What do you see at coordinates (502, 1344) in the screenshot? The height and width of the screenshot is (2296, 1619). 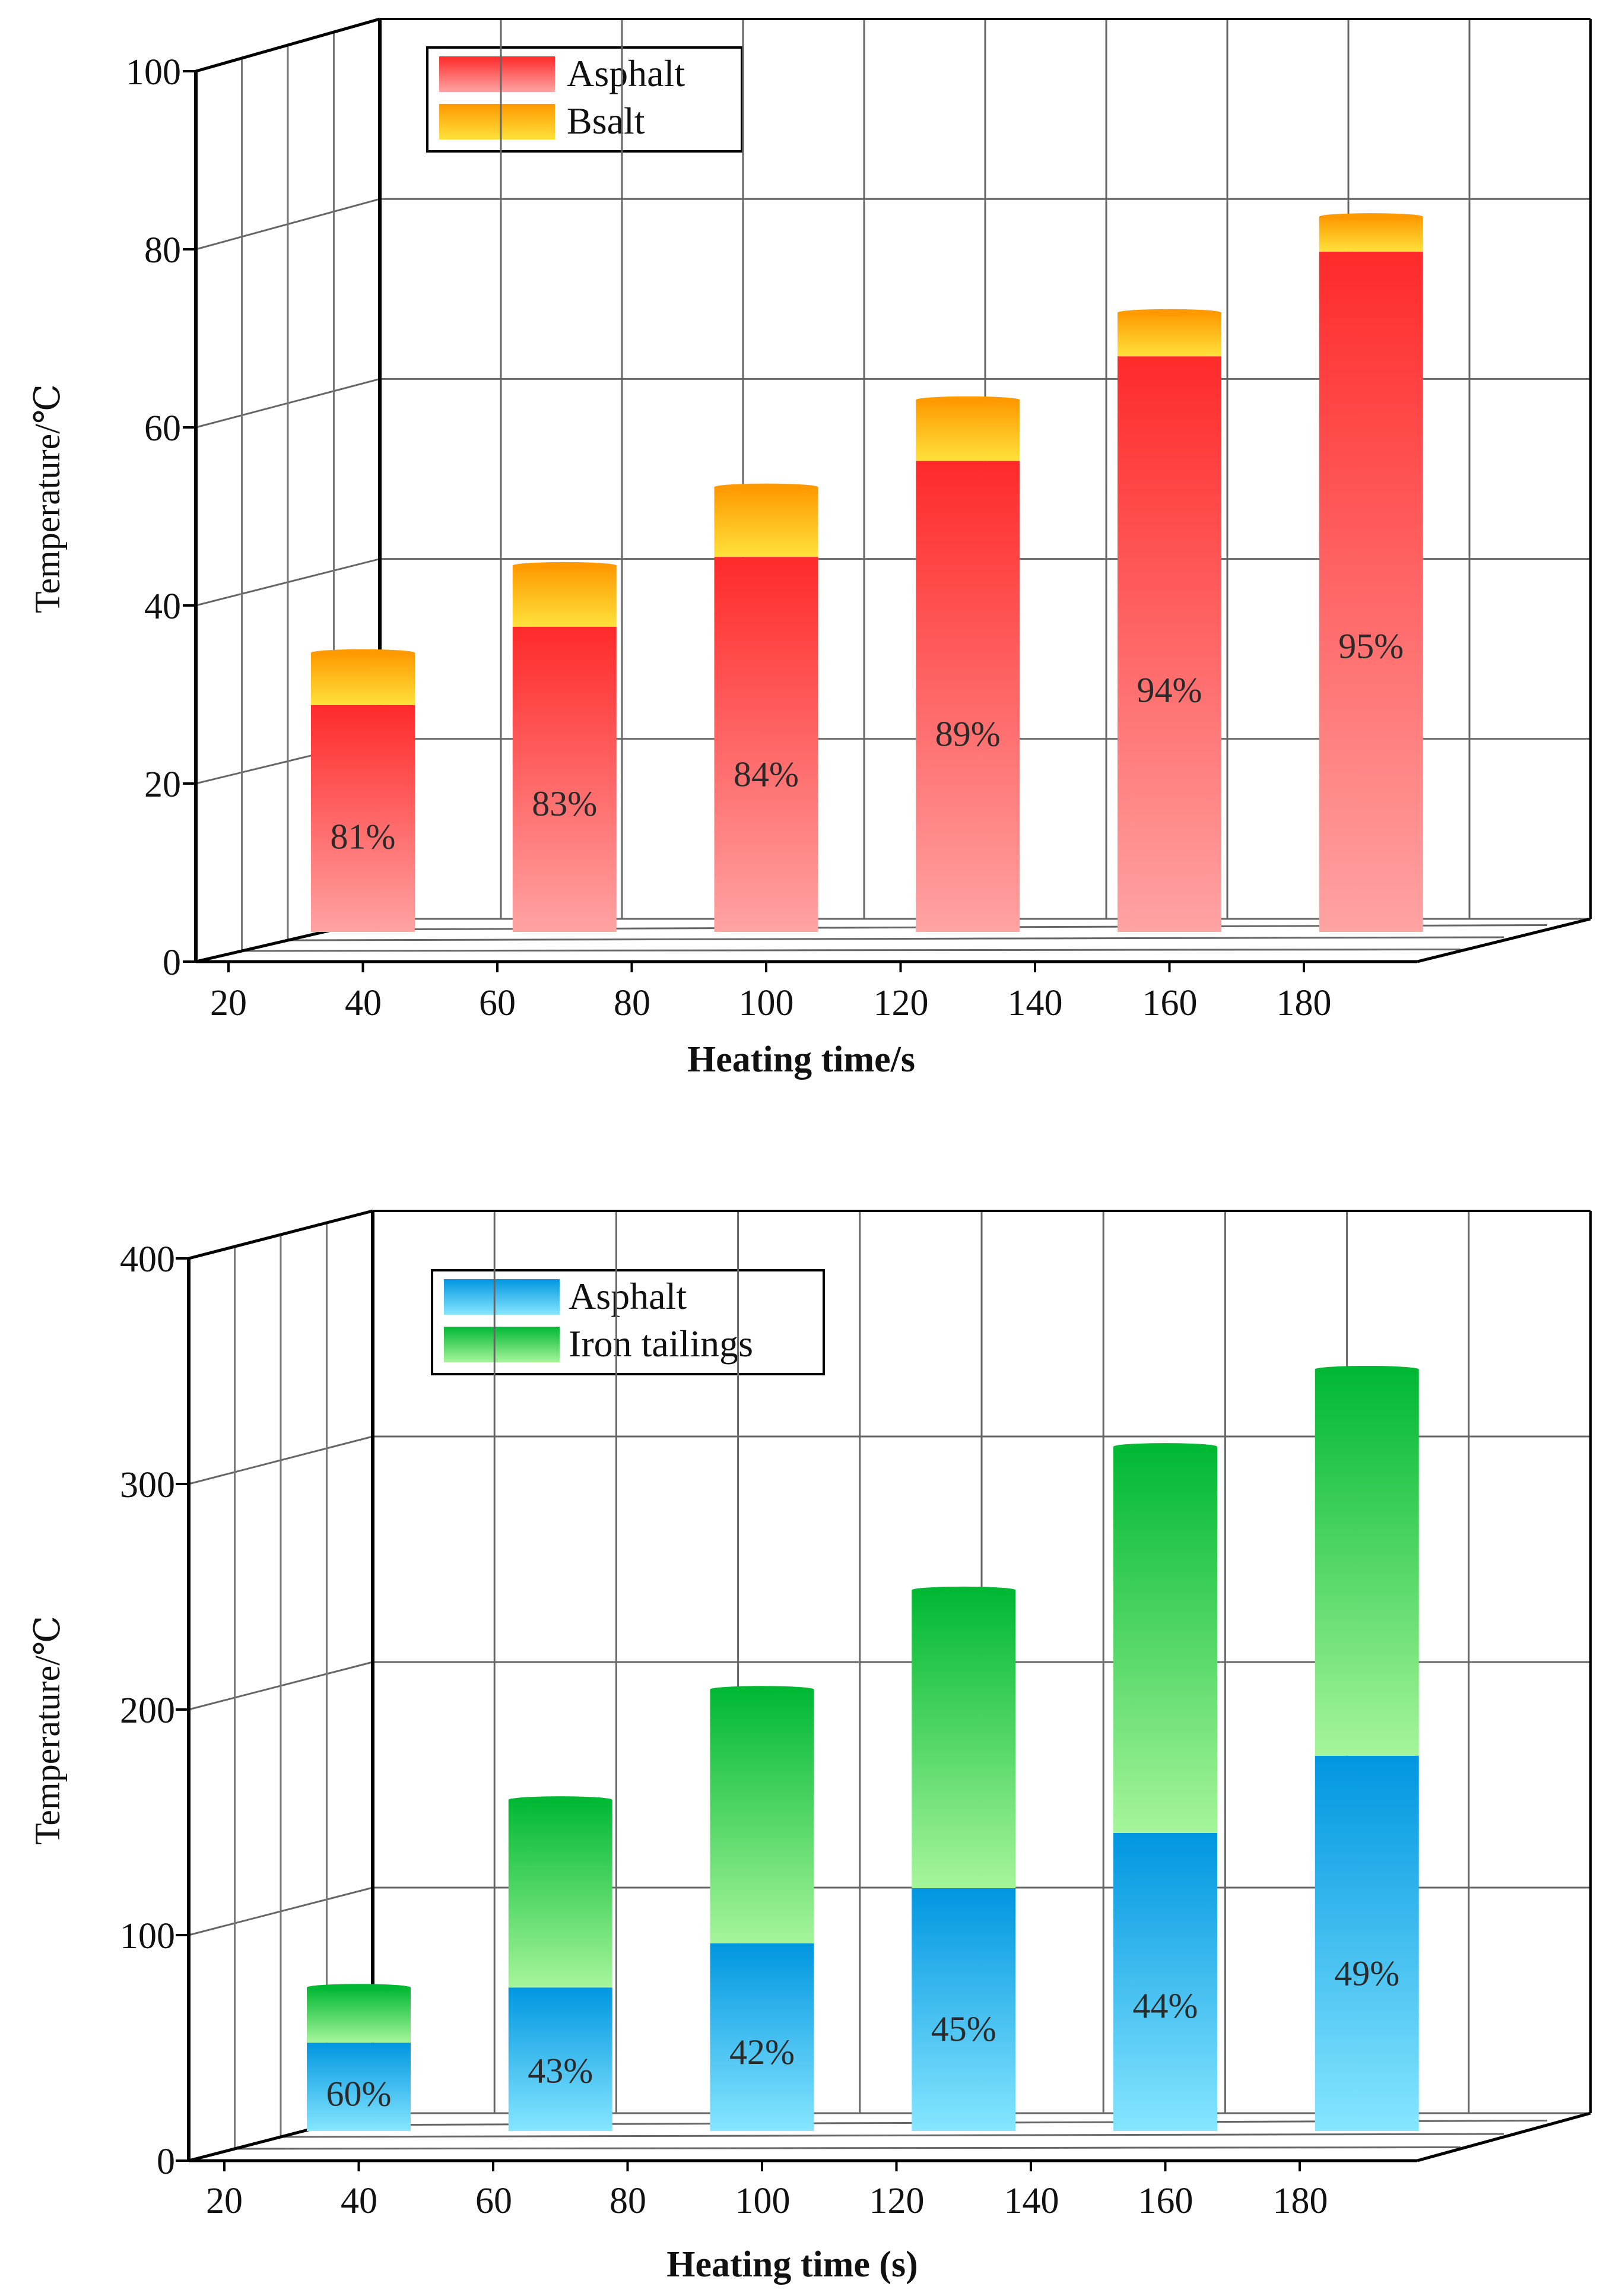 I see `chart-2-legend-swatch-iron-tailings` at bounding box center [502, 1344].